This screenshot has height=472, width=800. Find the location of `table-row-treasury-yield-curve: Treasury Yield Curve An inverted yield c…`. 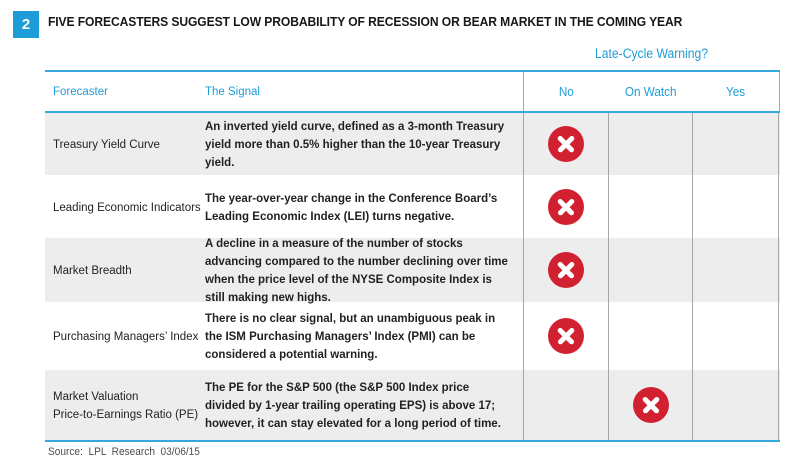

table-row-treasury-yield-curve: Treasury Yield Curve An inverted yield c… is located at coordinates (412, 144).